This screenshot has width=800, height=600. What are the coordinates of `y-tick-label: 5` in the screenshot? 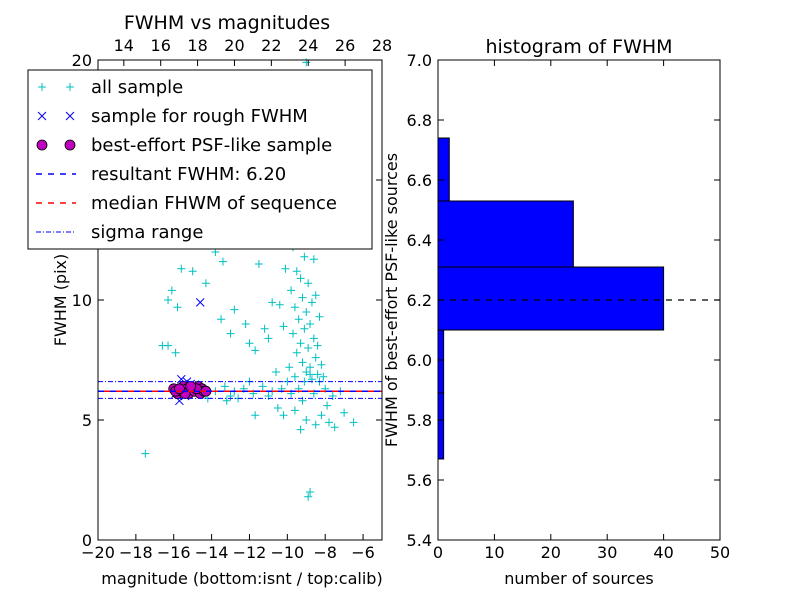 It's located at (87, 420).